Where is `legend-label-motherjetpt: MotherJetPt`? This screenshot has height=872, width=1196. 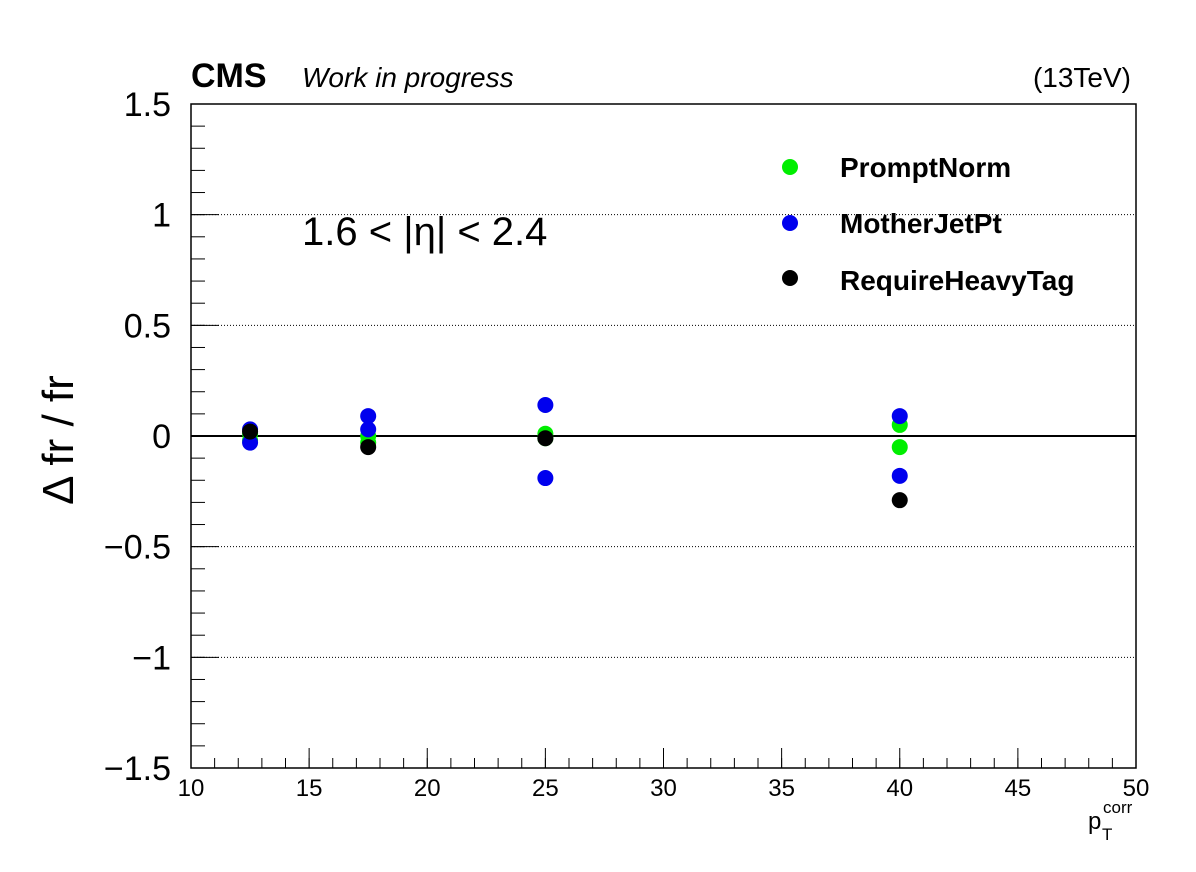
legend-label-motherjetpt: MotherJetPt is located at coordinates (921, 223).